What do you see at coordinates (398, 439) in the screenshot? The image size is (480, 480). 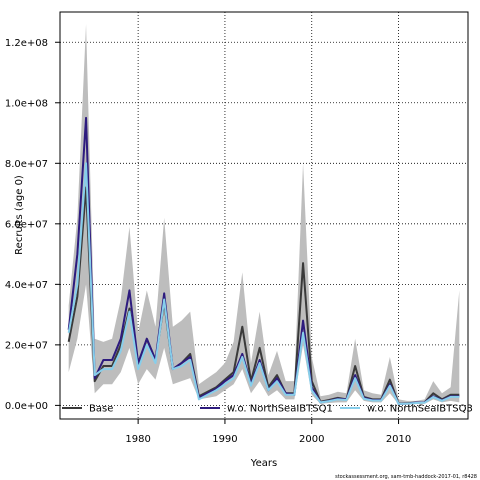 I see `x-tick-label: 2010` at bounding box center [398, 439].